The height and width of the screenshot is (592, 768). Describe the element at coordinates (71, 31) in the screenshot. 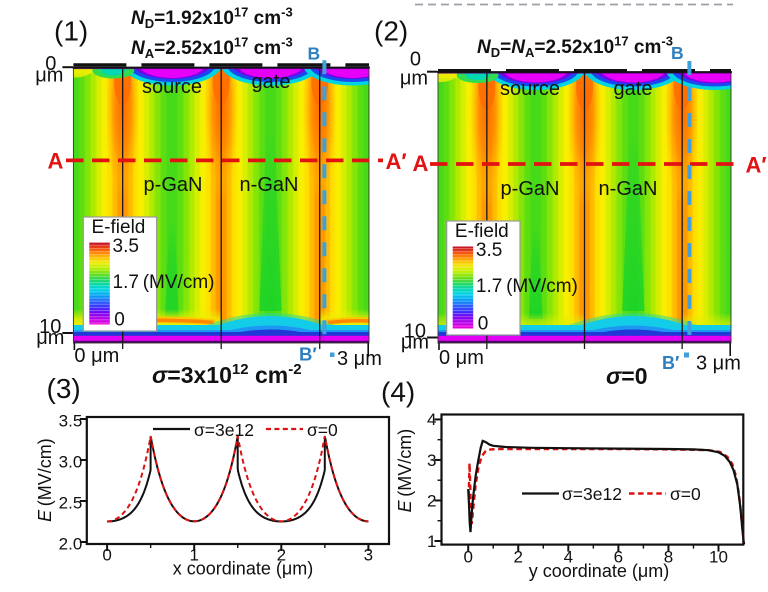

I see `svg-text: (1)` at that location.